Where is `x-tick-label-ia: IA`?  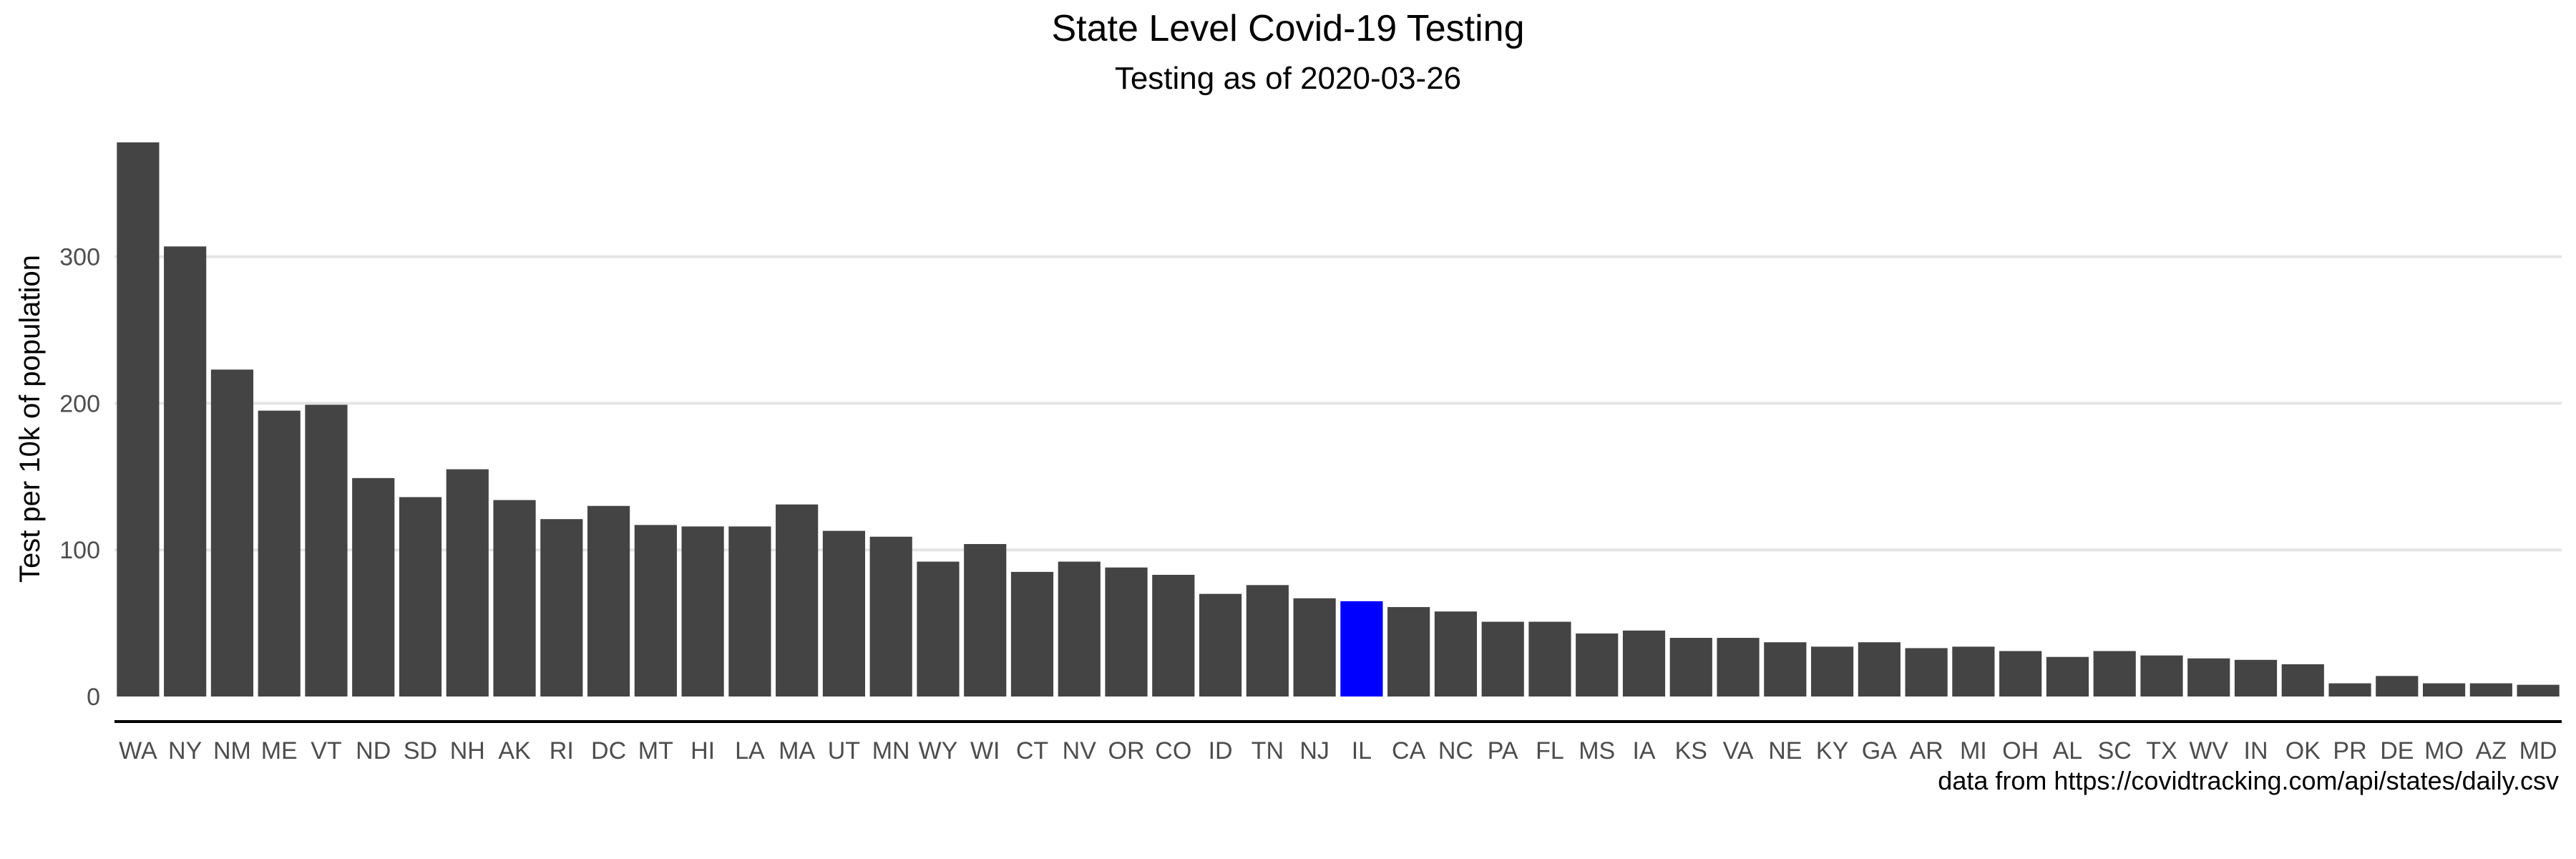 x-tick-label-ia: IA is located at coordinates (1643, 751).